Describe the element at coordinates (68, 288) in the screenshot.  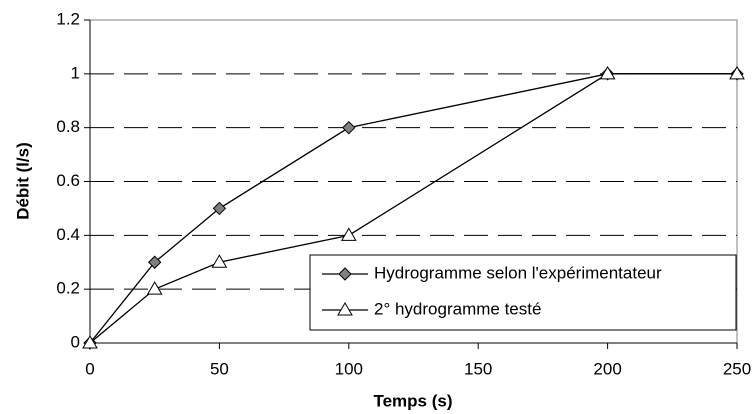
I see `y-tick-label: 0.2` at that location.